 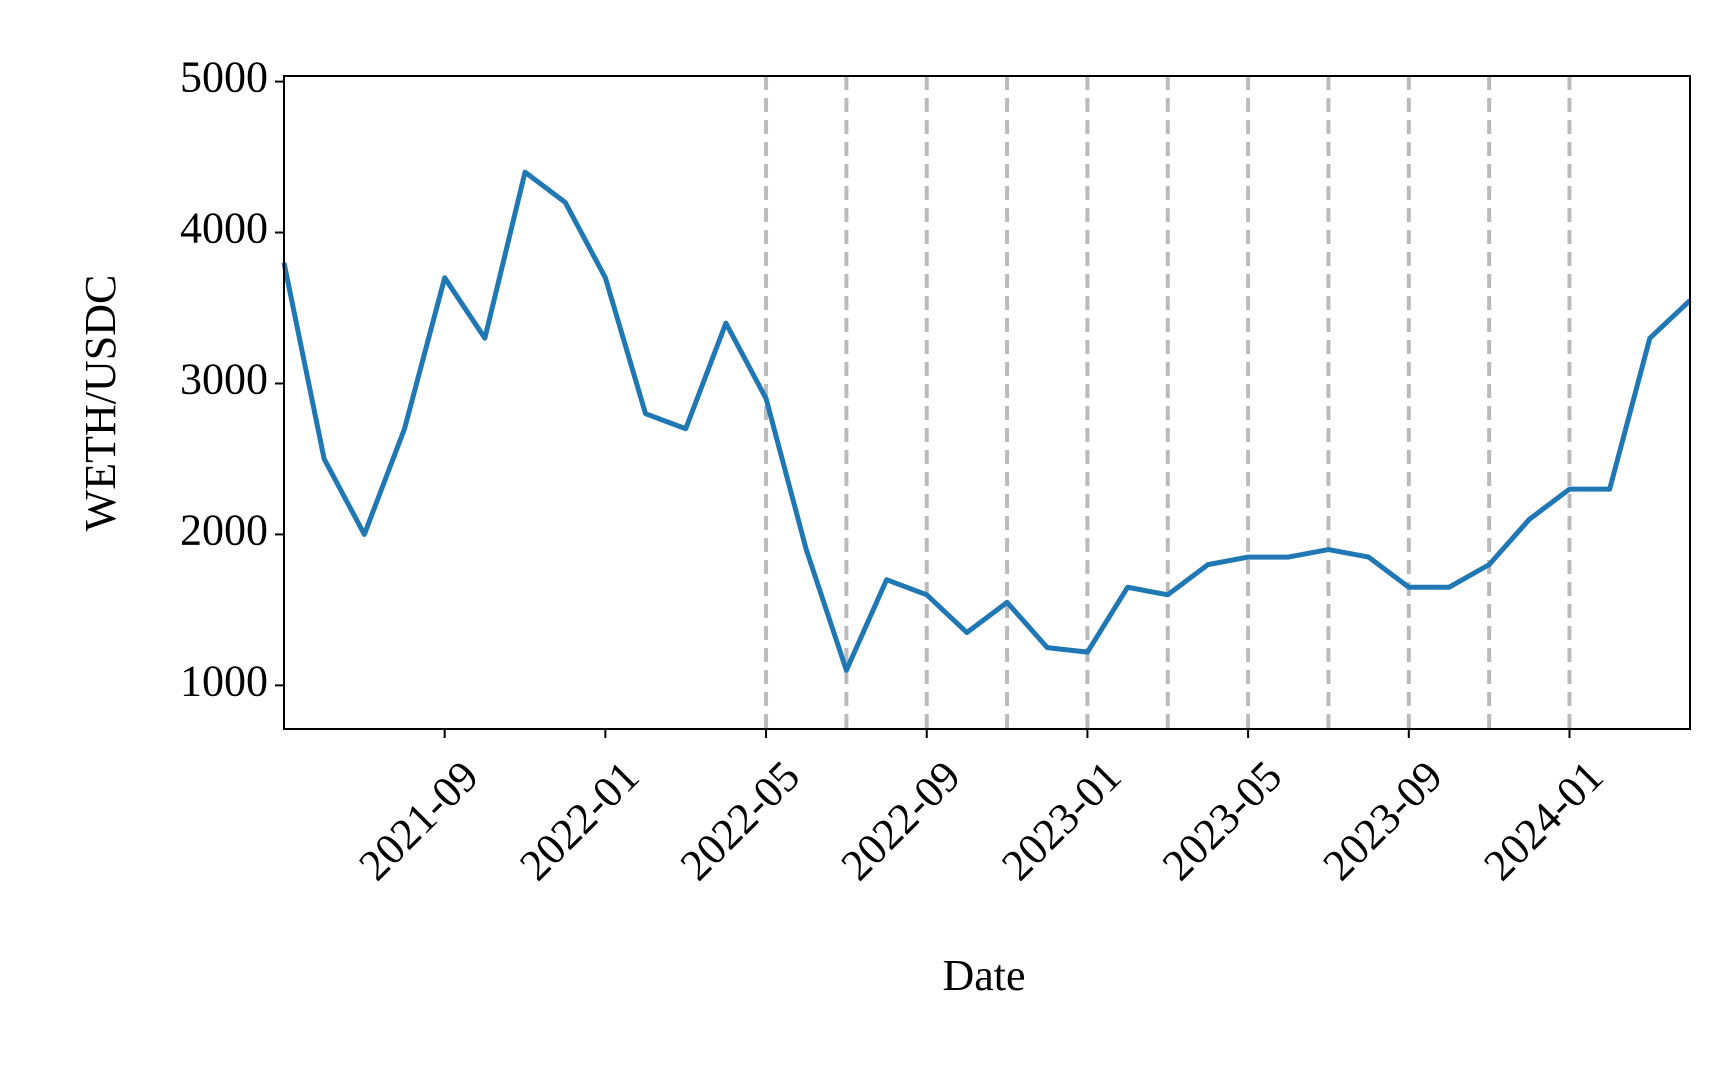 What do you see at coordinates (901, 820) in the screenshot?
I see `x-tick-label: 2022-09` at bounding box center [901, 820].